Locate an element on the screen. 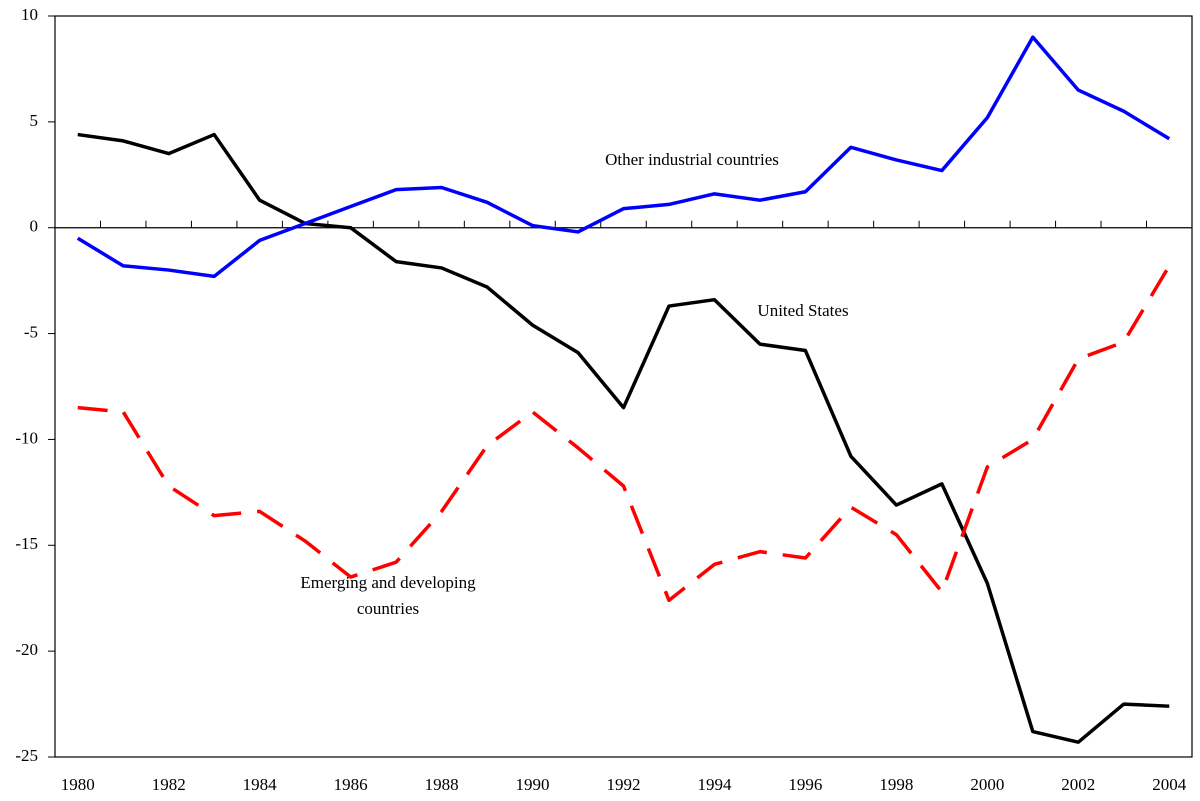  x-tick-label: 1988 is located at coordinates (442, 784).